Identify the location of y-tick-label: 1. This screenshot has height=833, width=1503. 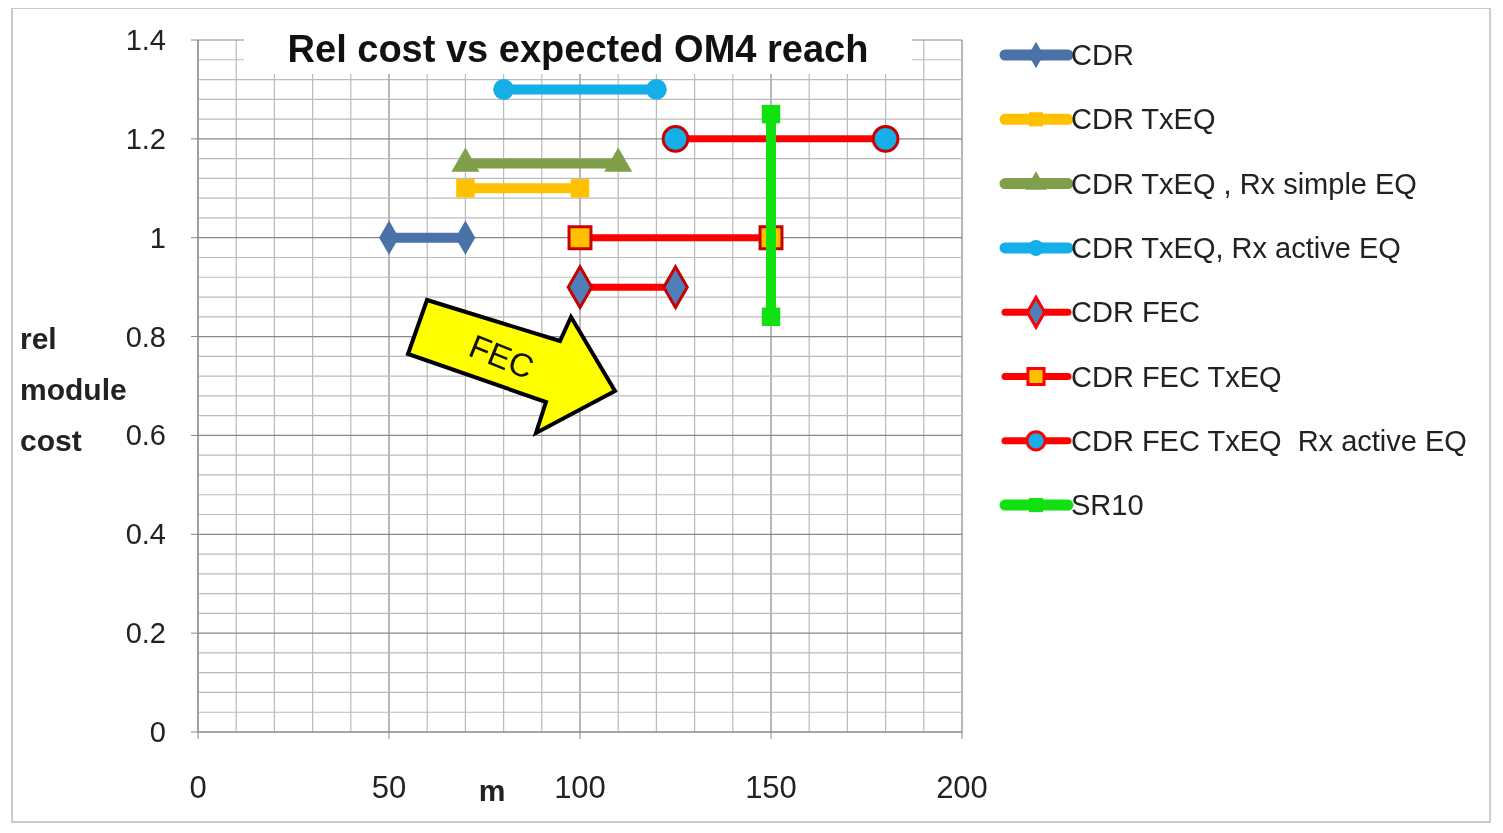
(157, 237).